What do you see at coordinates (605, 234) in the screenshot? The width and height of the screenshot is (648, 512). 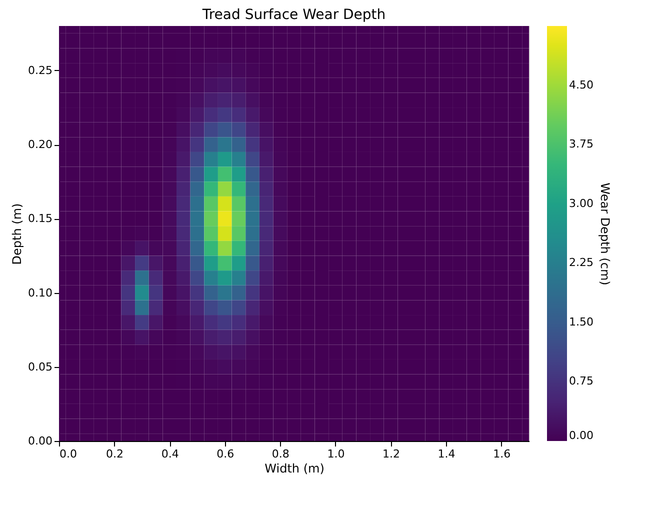 I see `color-bar-title: Wear Depth (cm)` at bounding box center [605, 234].